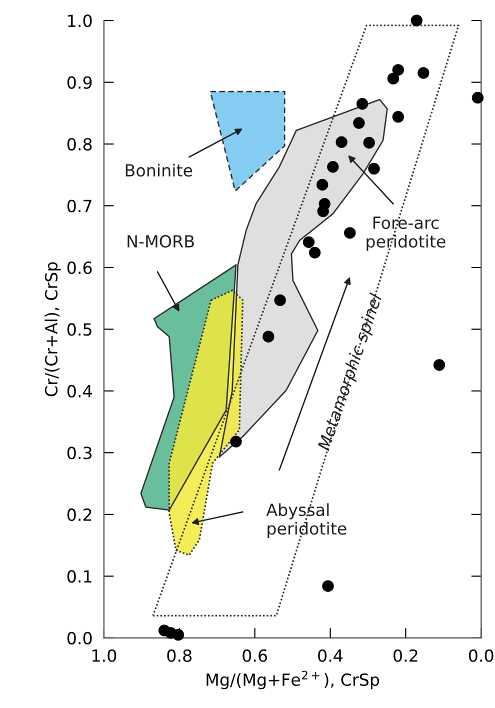 The image size is (495, 708). What do you see at coordinates (406, 655) in the screenshot?
I see `x-tick-label: 0.2` at bounding box center [406, 655].